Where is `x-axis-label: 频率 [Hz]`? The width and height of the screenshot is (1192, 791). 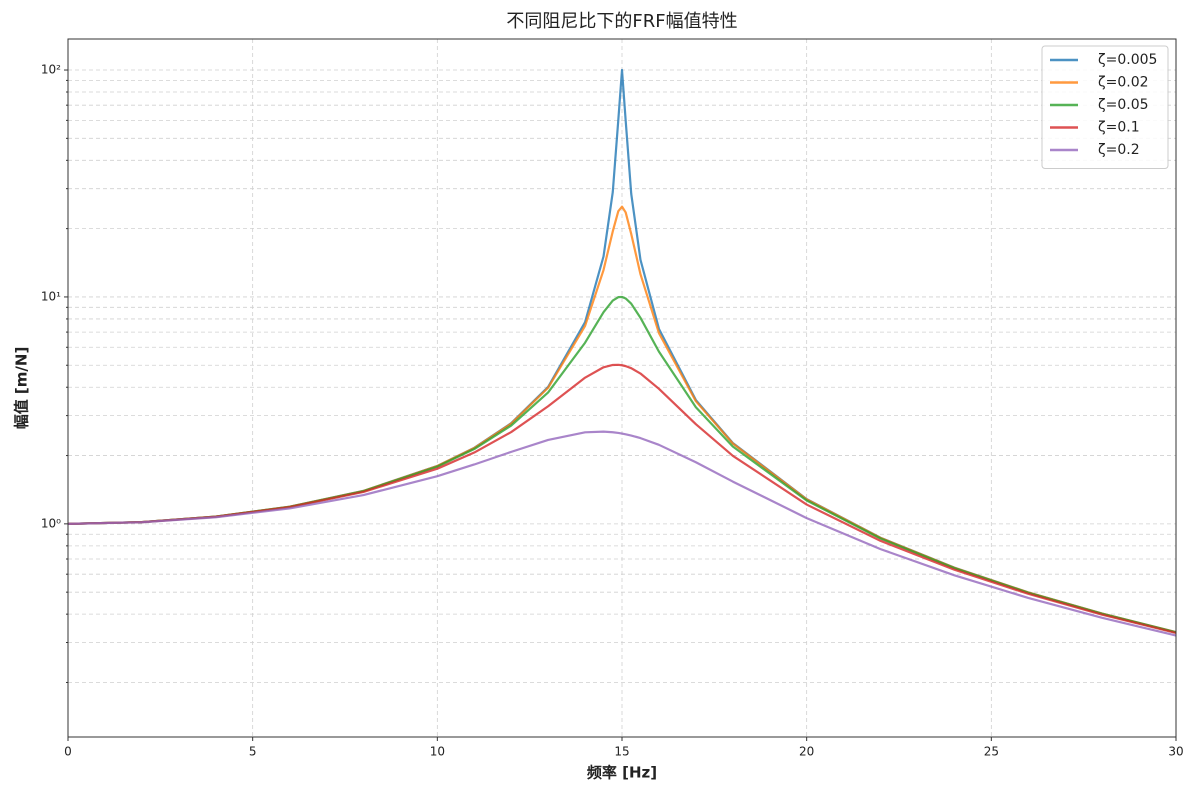
x-axis-label: 频率 [Hz] is located at coordinates (622, 773).